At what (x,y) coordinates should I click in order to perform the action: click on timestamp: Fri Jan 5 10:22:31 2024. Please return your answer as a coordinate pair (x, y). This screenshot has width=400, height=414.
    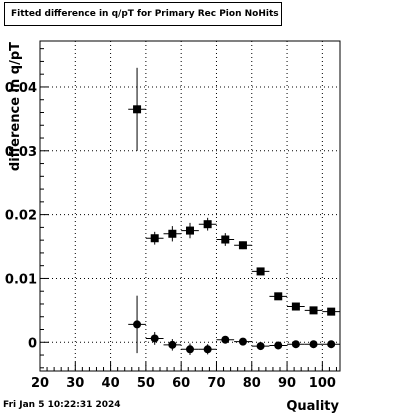
    Looking at the image, I should click on (62, 405).